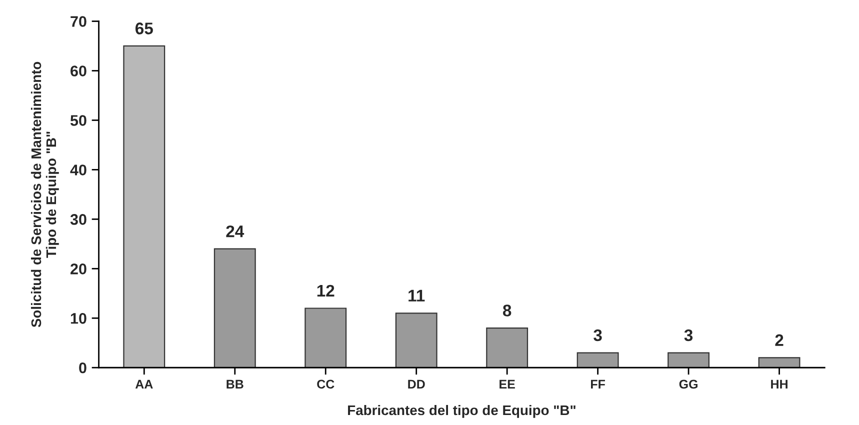 This screenshot has width=859, height=425. I want to click on data-label: 8, so click(507, 310).